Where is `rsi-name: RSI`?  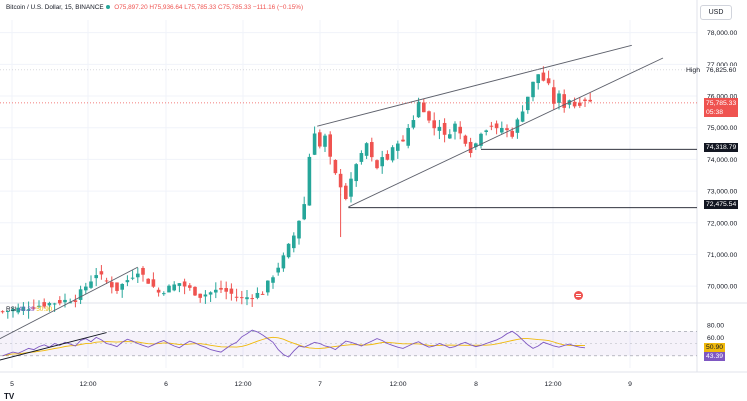 rsi-name: RSI is located at coordinates (11, 309).